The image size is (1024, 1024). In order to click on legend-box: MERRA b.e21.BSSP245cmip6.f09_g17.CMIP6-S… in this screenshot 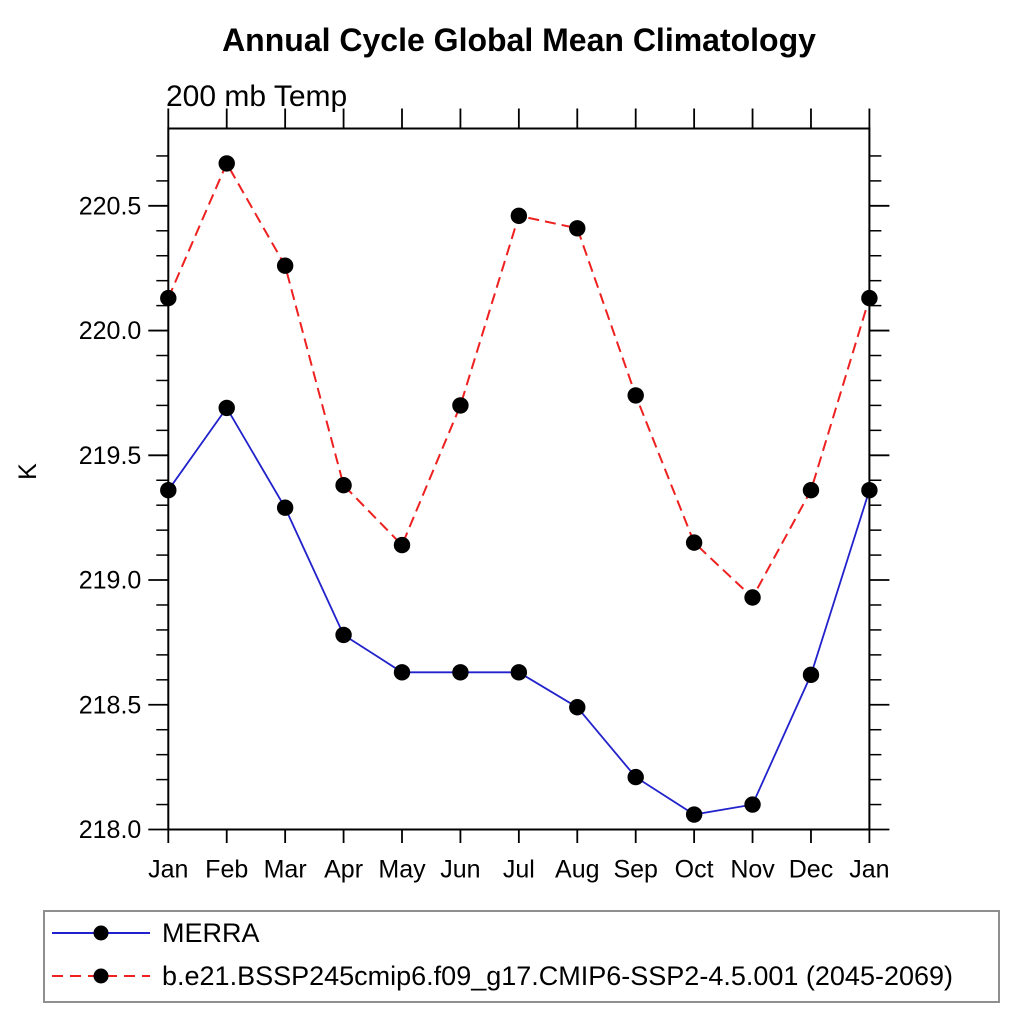, I will do `click(521, 956)`.